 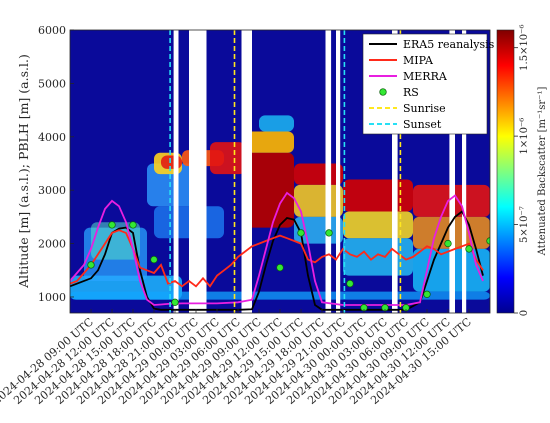 What do you see at coordinates (524, 48) in the screenshot?
I see `colorbar-tick-label: 1.5×10⁻⁶` at bounding box center [524, 48].